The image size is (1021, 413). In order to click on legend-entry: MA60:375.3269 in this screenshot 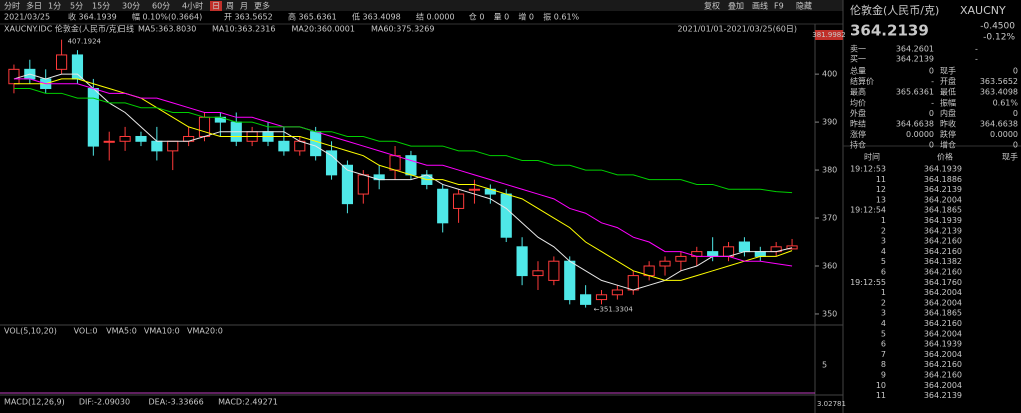, I will do `click(402, 29)`.